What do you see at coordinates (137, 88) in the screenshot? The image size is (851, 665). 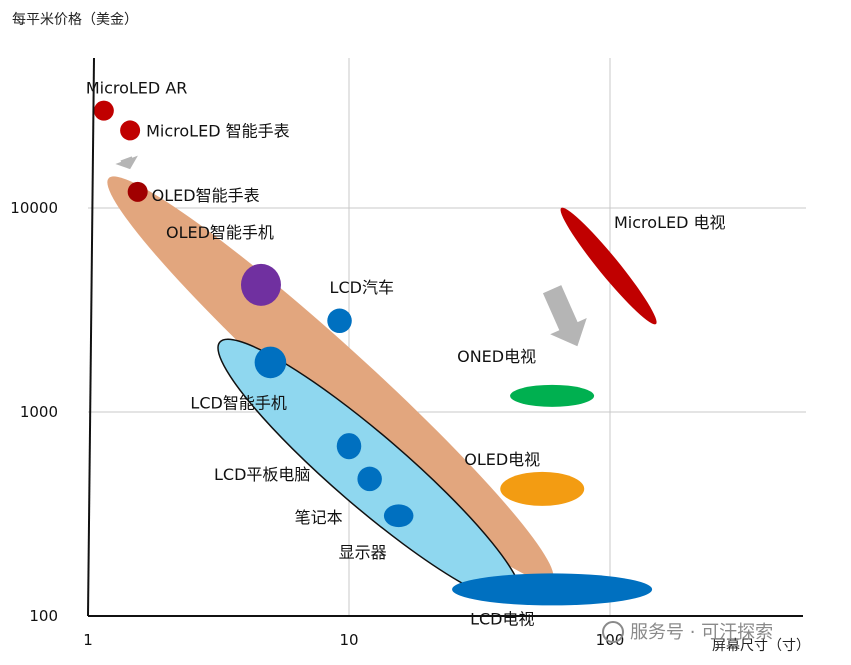 I see `point-label: MicroLED AR` at bounding box center [137, 88].